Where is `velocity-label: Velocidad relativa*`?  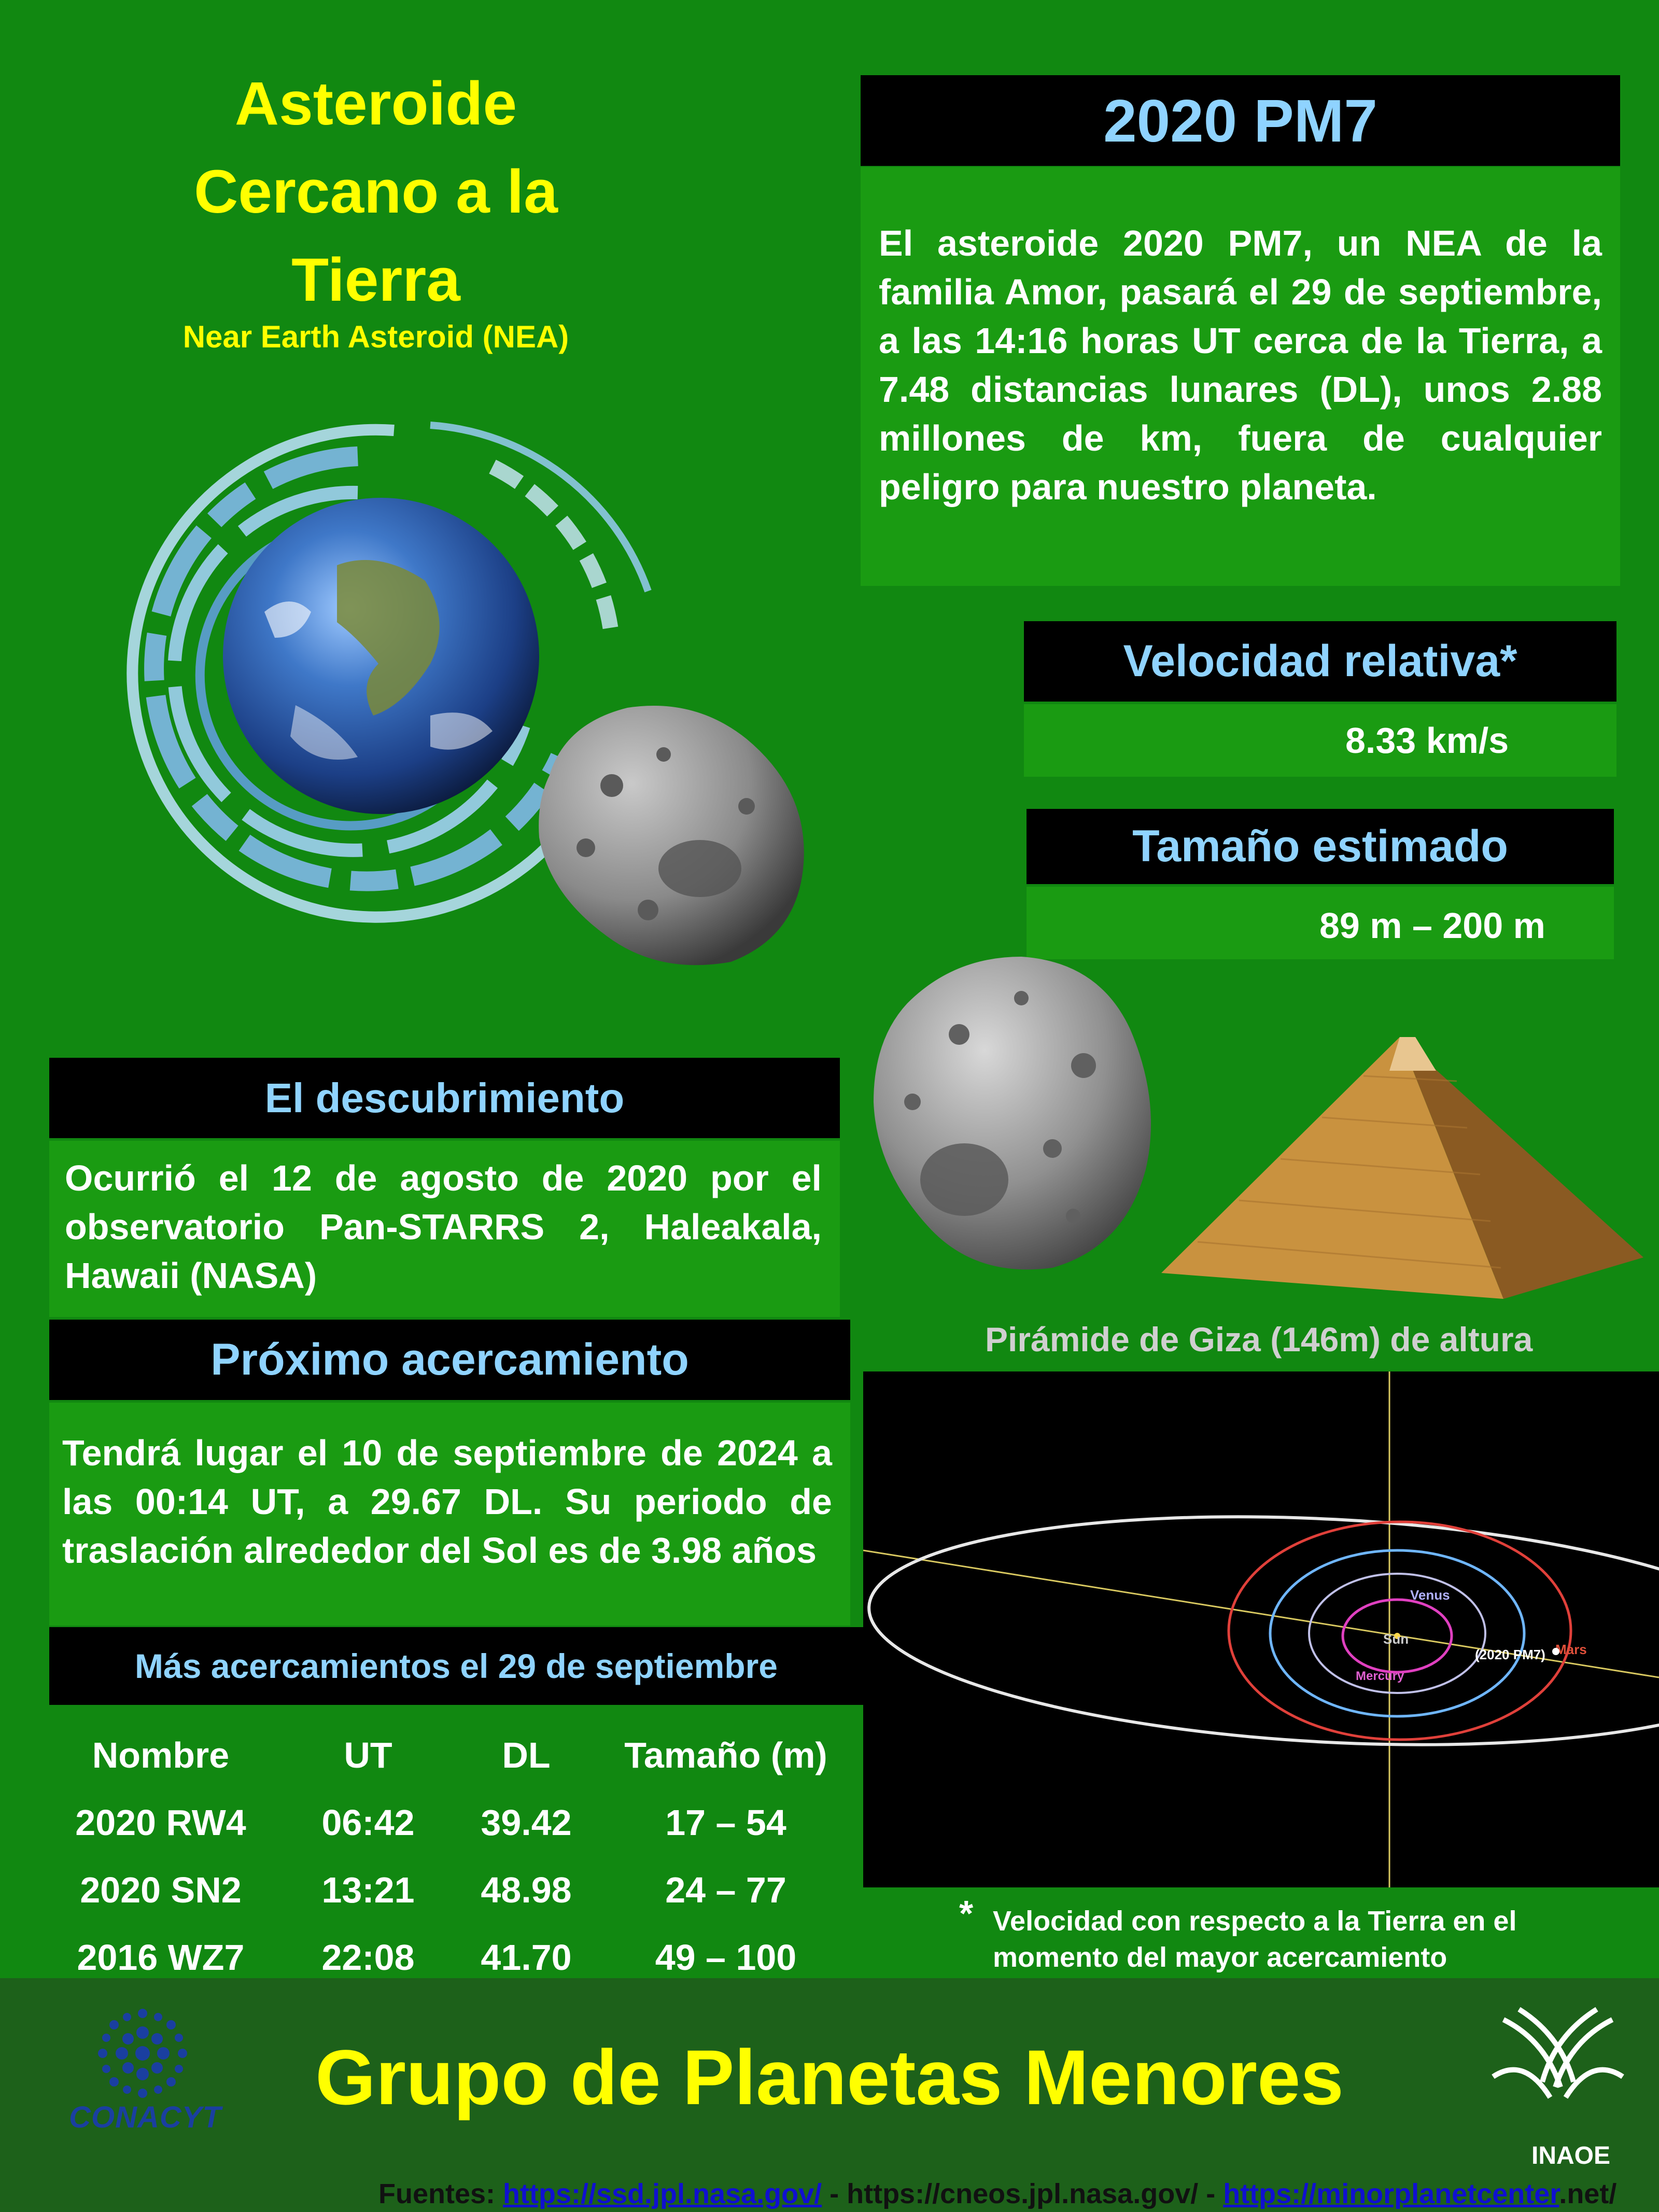 velocity-label: Velocidad relativa* is located at coordinates (1320, 661).